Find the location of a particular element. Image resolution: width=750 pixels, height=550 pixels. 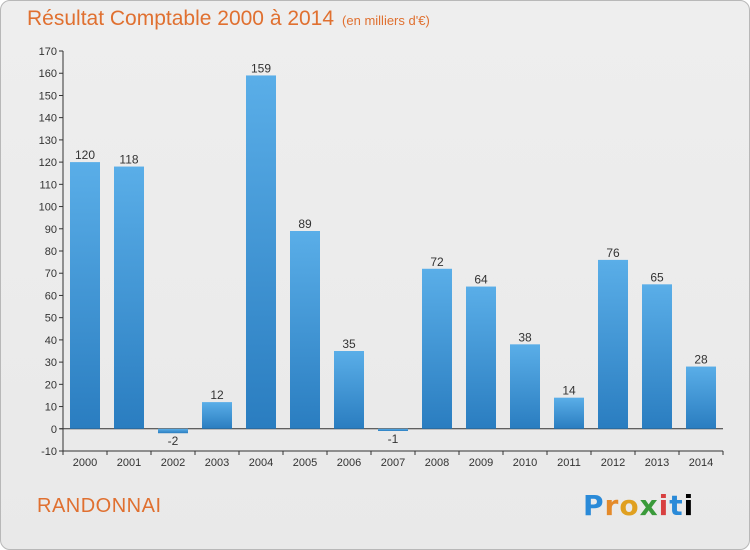

proxiti-logo: Proxiti is located at coordinates (639, 505).